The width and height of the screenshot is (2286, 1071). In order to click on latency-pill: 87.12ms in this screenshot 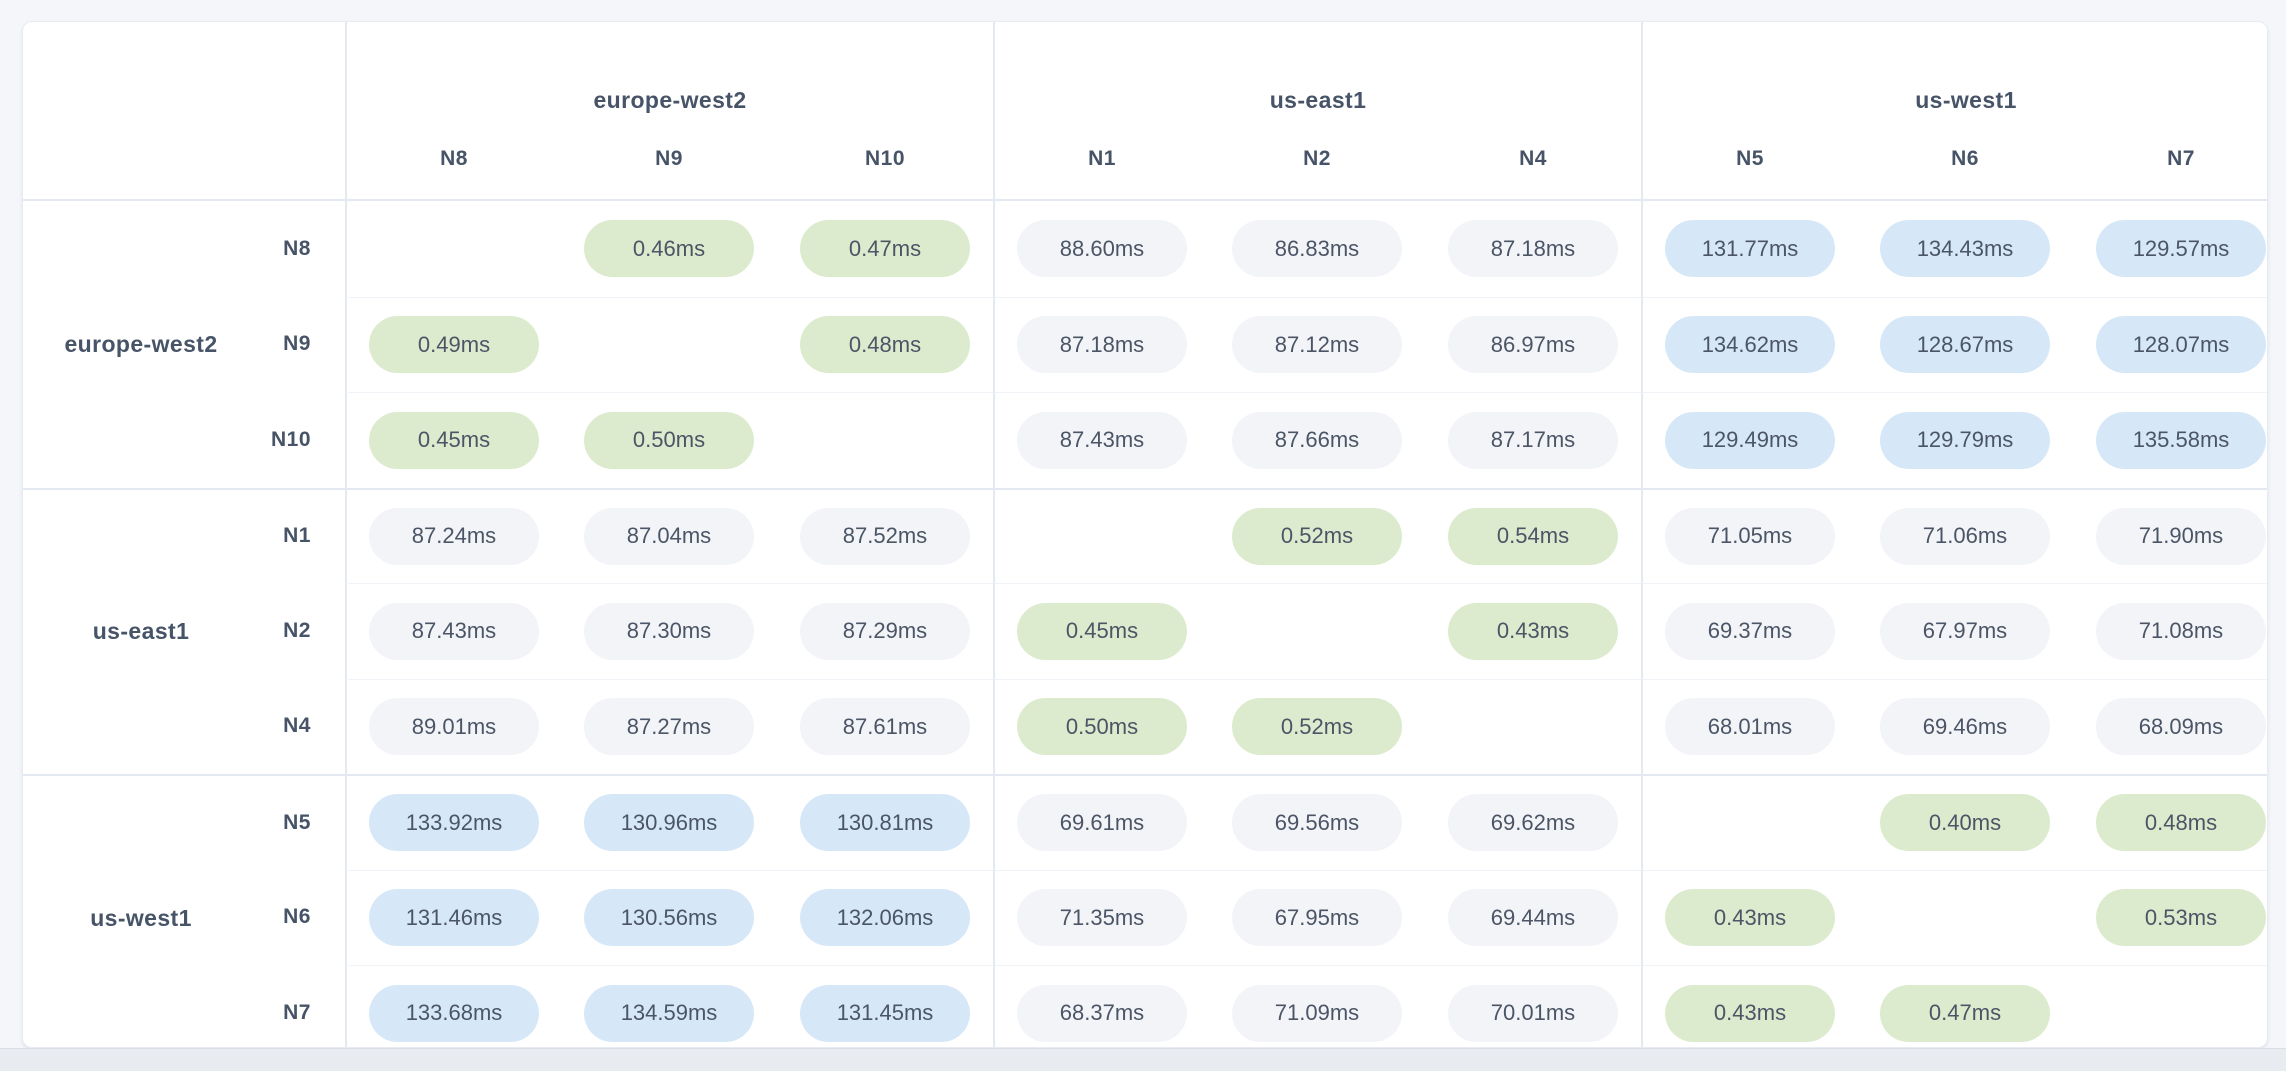, I will do `click(1317, 345)`.